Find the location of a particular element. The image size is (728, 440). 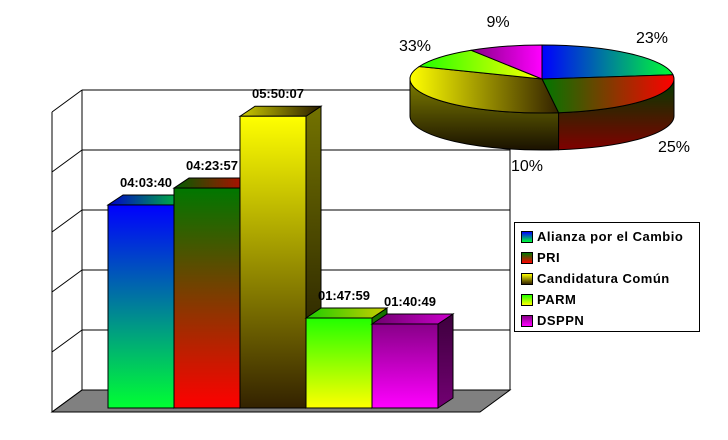

bar-data-label: 01:40:49 is located at coordinates (410, 301).